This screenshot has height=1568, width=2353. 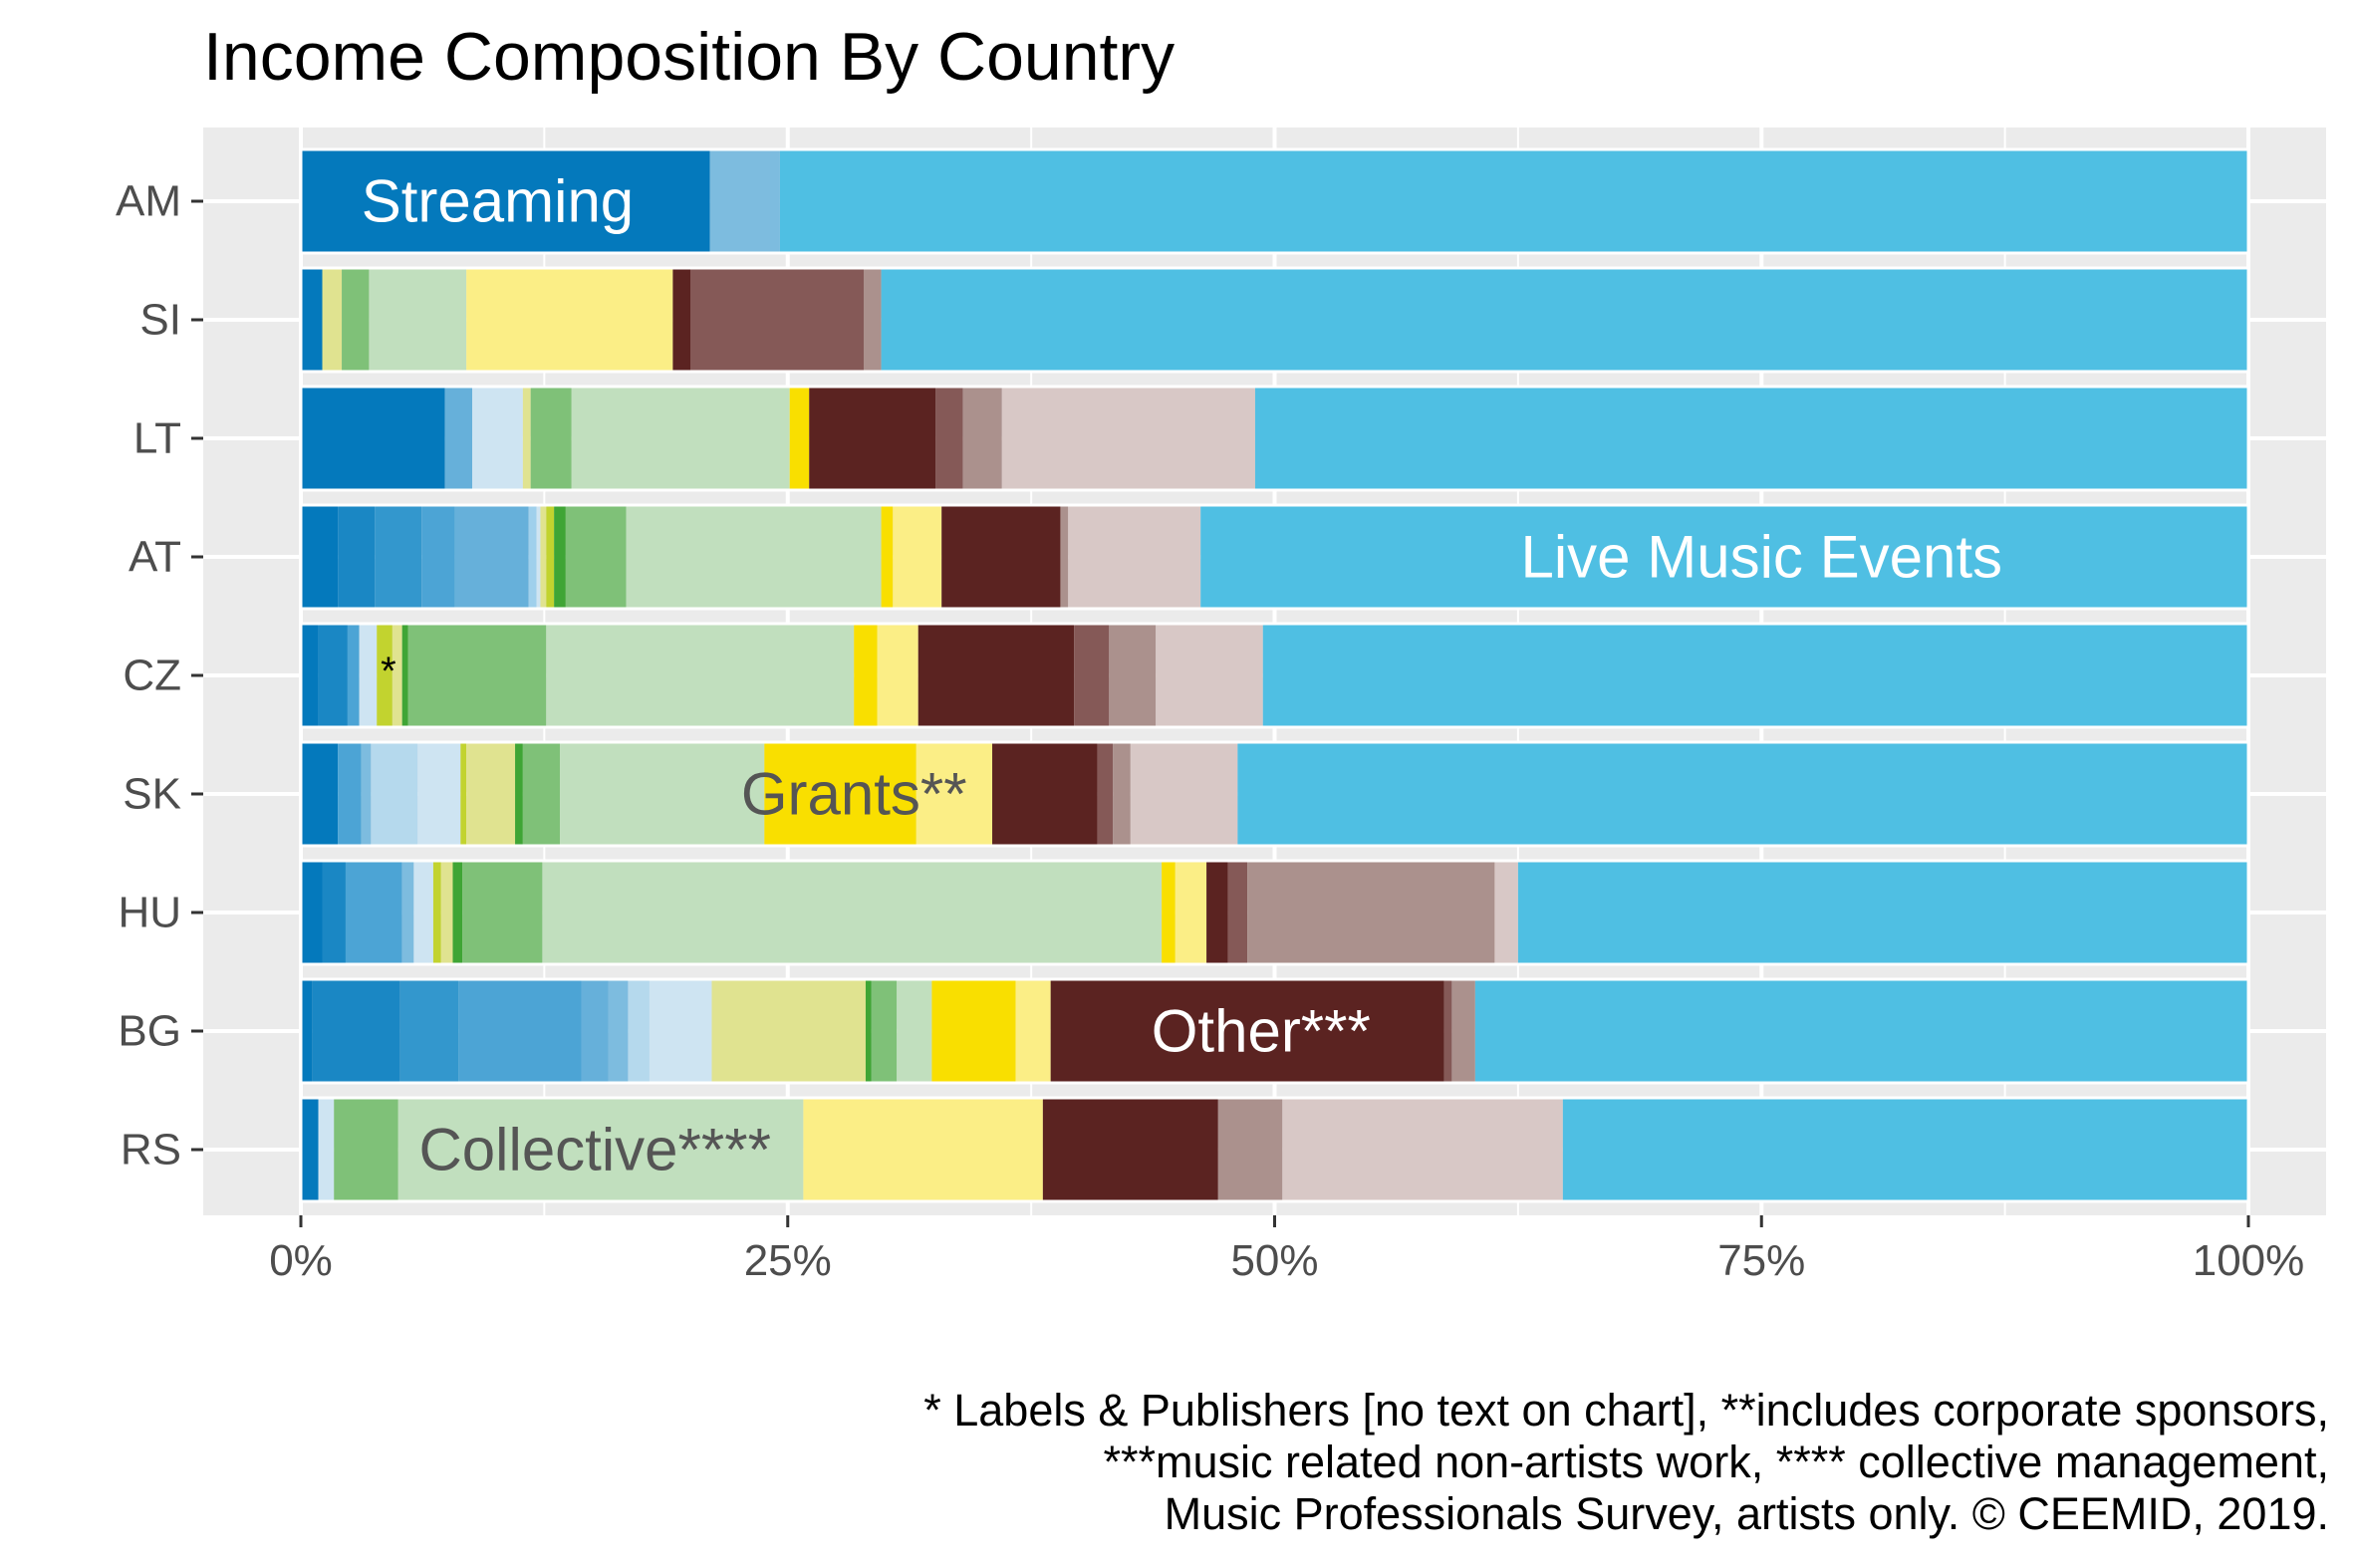 I want to click on x-tick-label: 0%, so click(x=301, y=1260).